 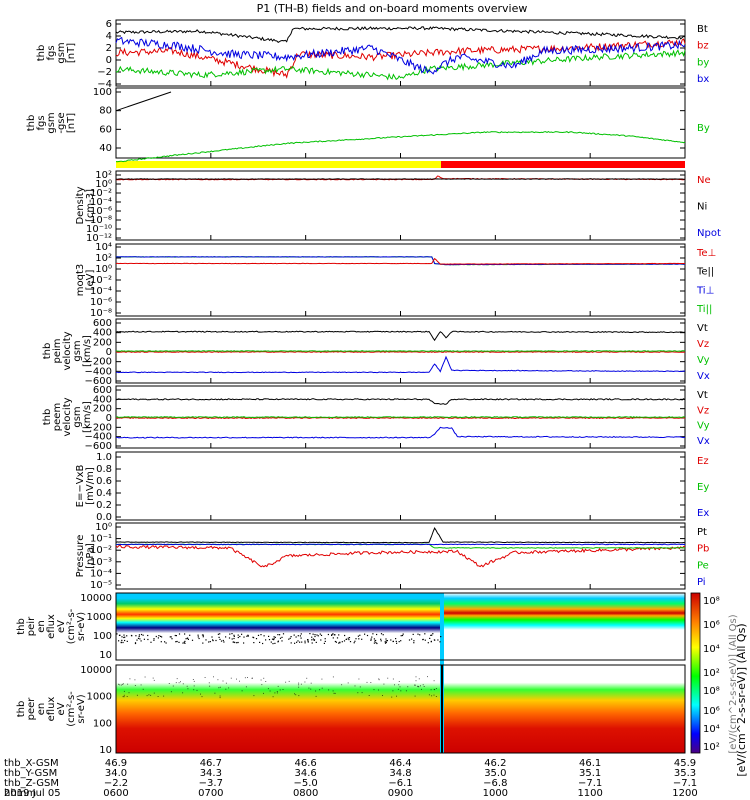 I want to click on ylabel-line: [eV], so click(x=90, y=280).